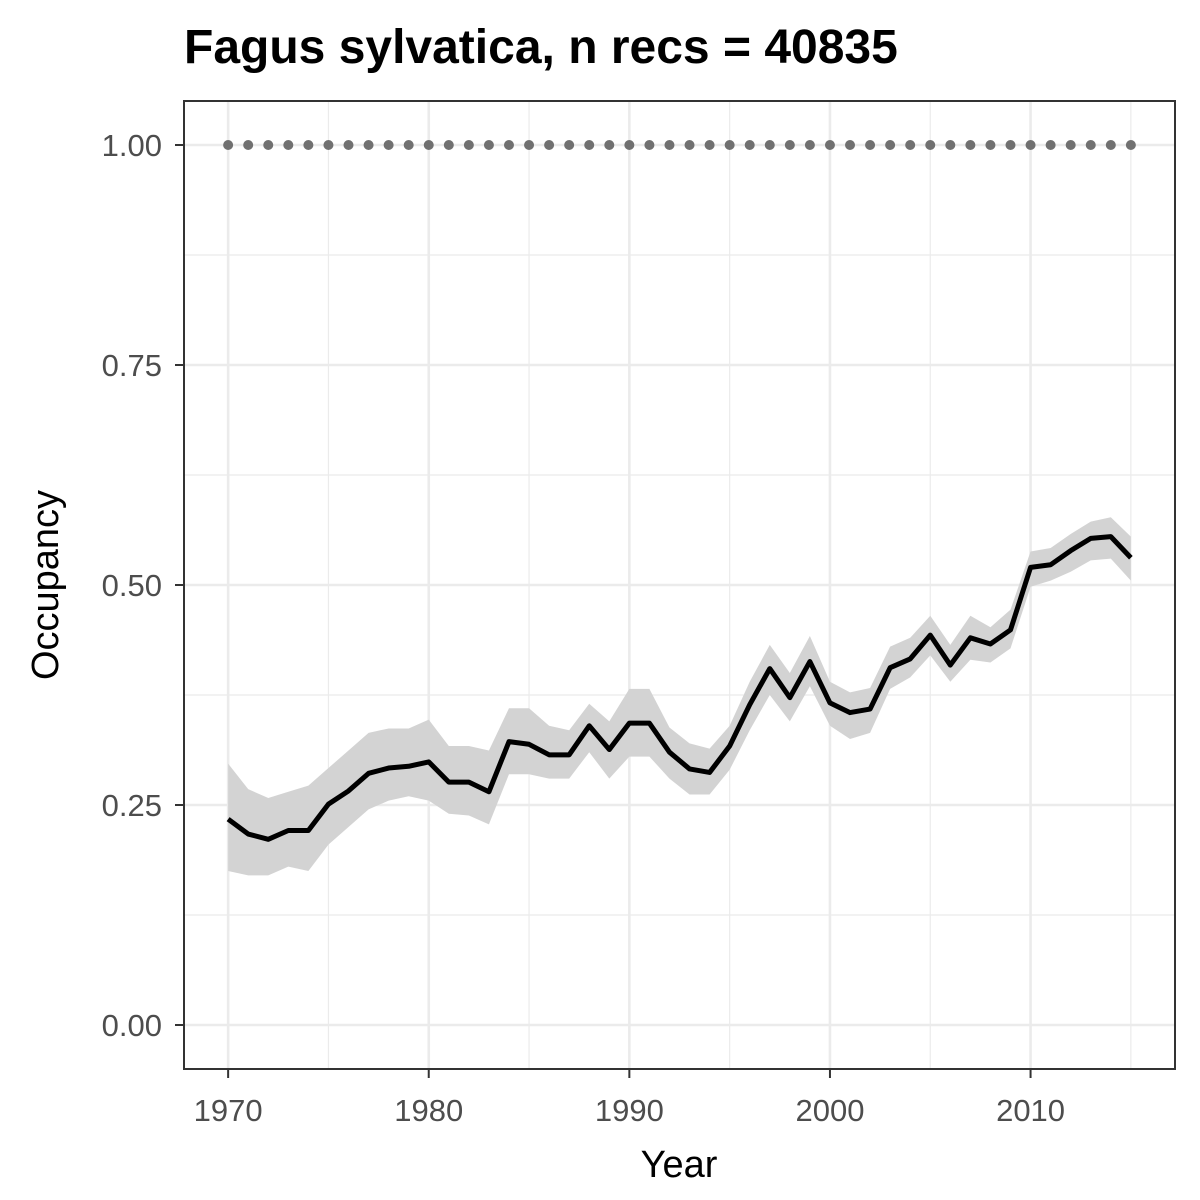 The height and width of the screenshot is (1200, 1200). I want to click on y-tick-label: 0.00, so click(132, 1025).